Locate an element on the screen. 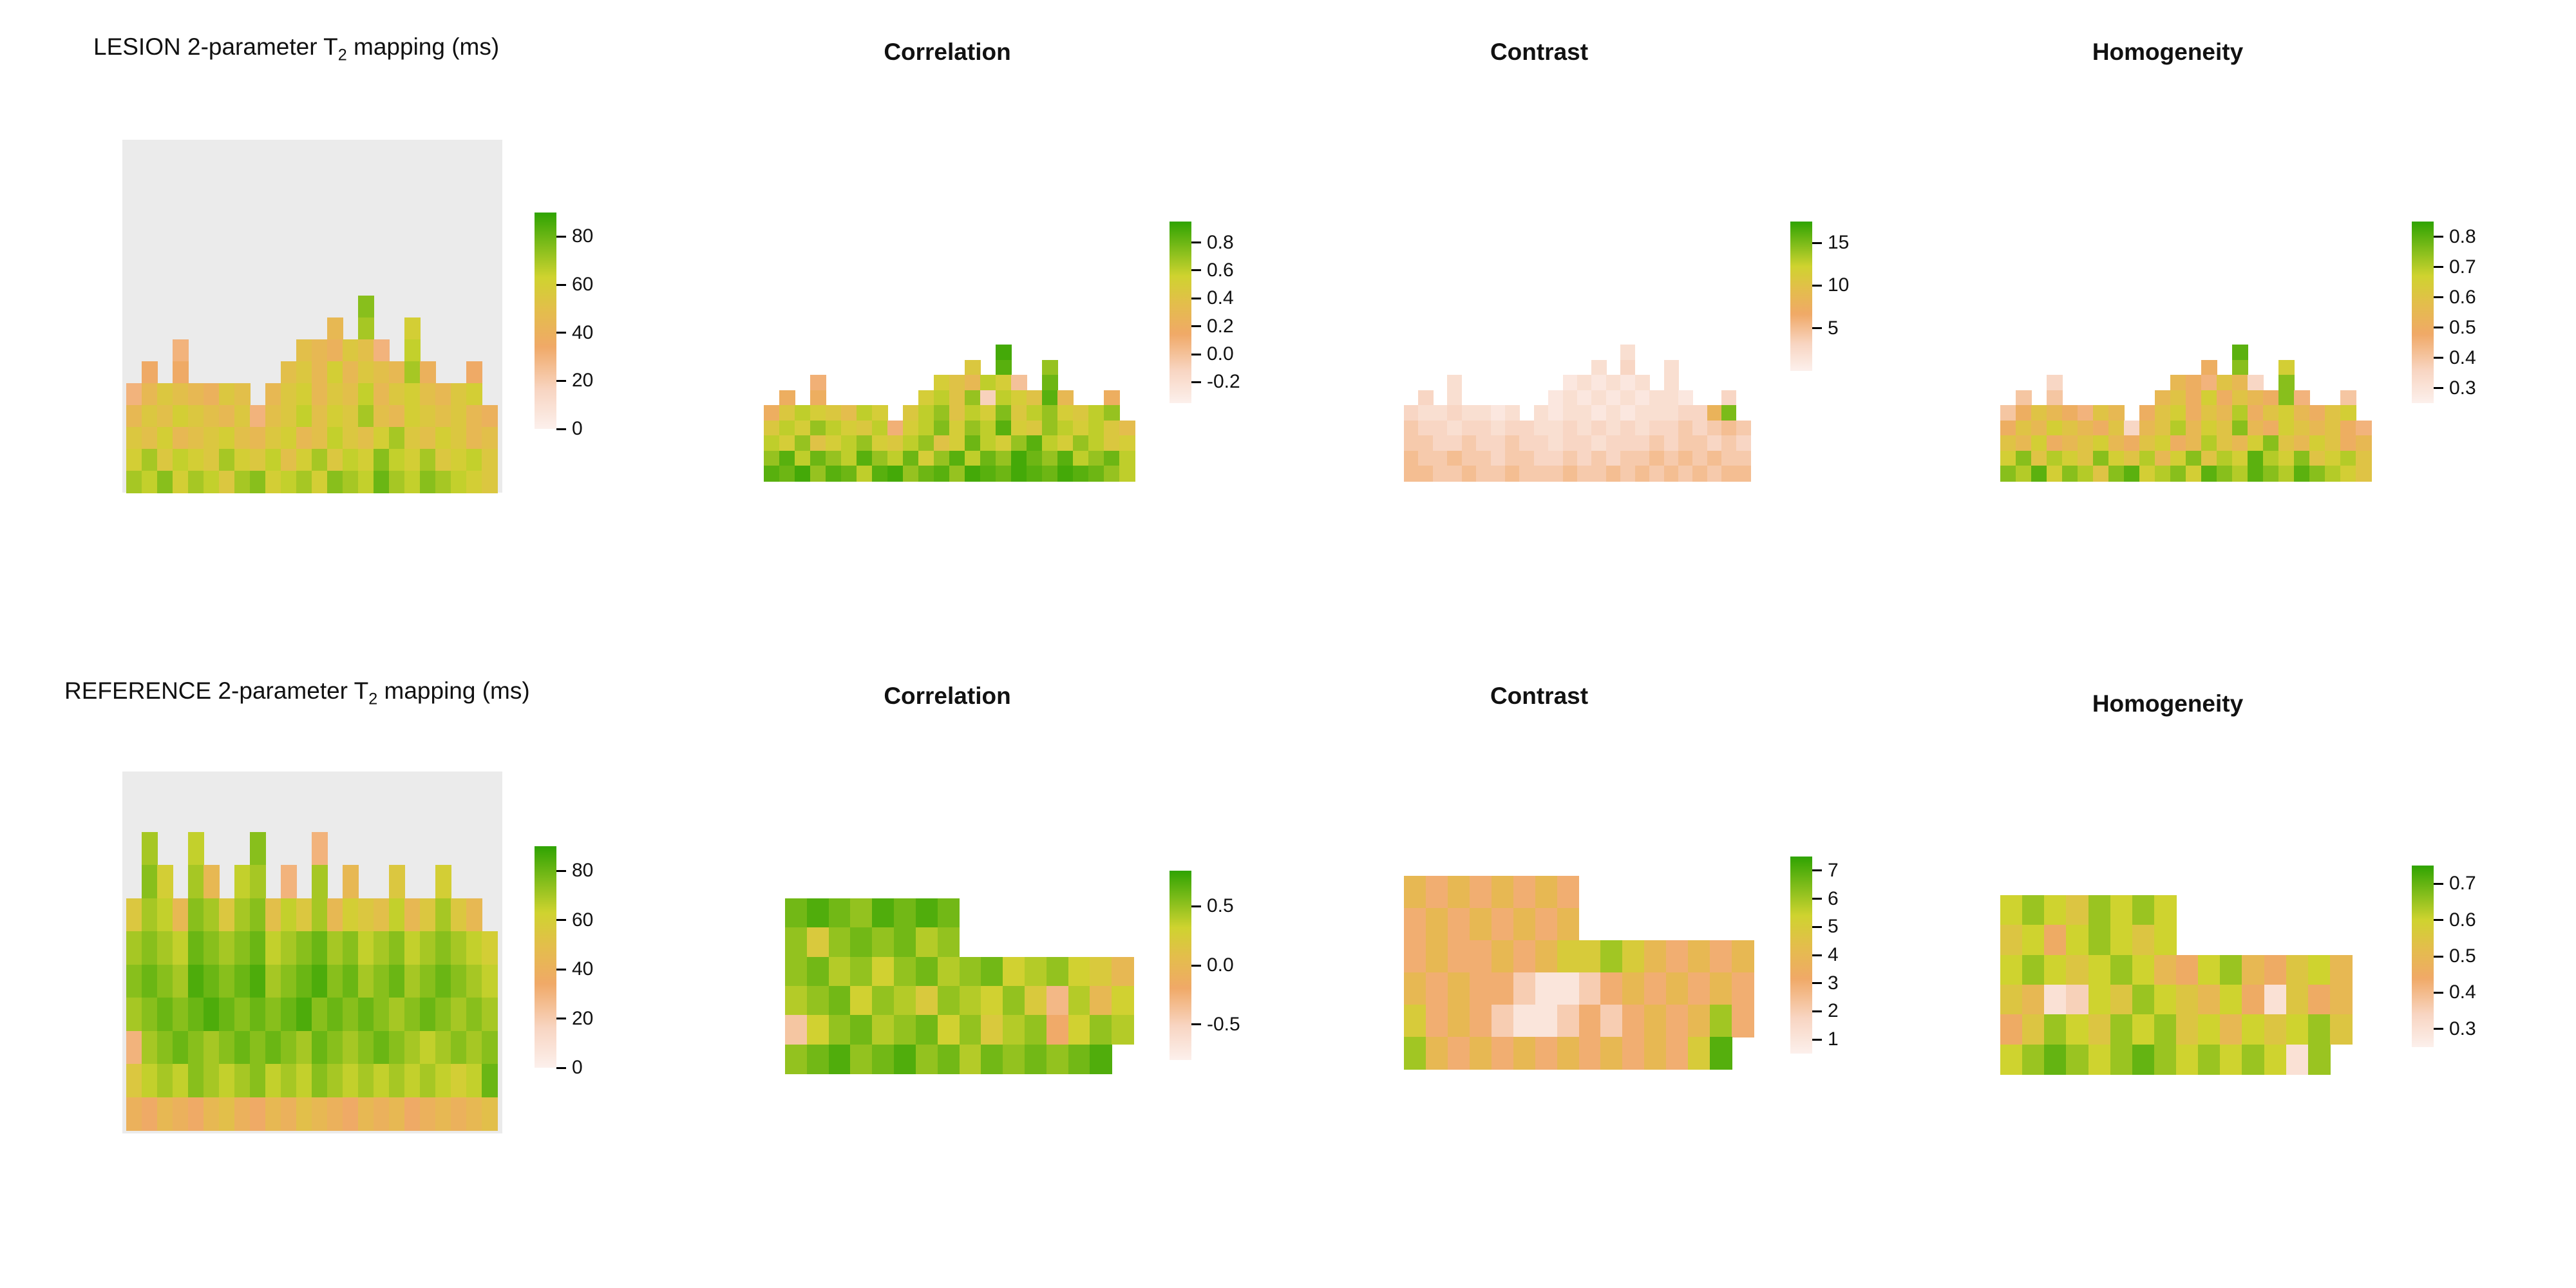 The image size is (2576, 1288). legend-tick-label: -0.2 is located at coordinates (1223, 382).